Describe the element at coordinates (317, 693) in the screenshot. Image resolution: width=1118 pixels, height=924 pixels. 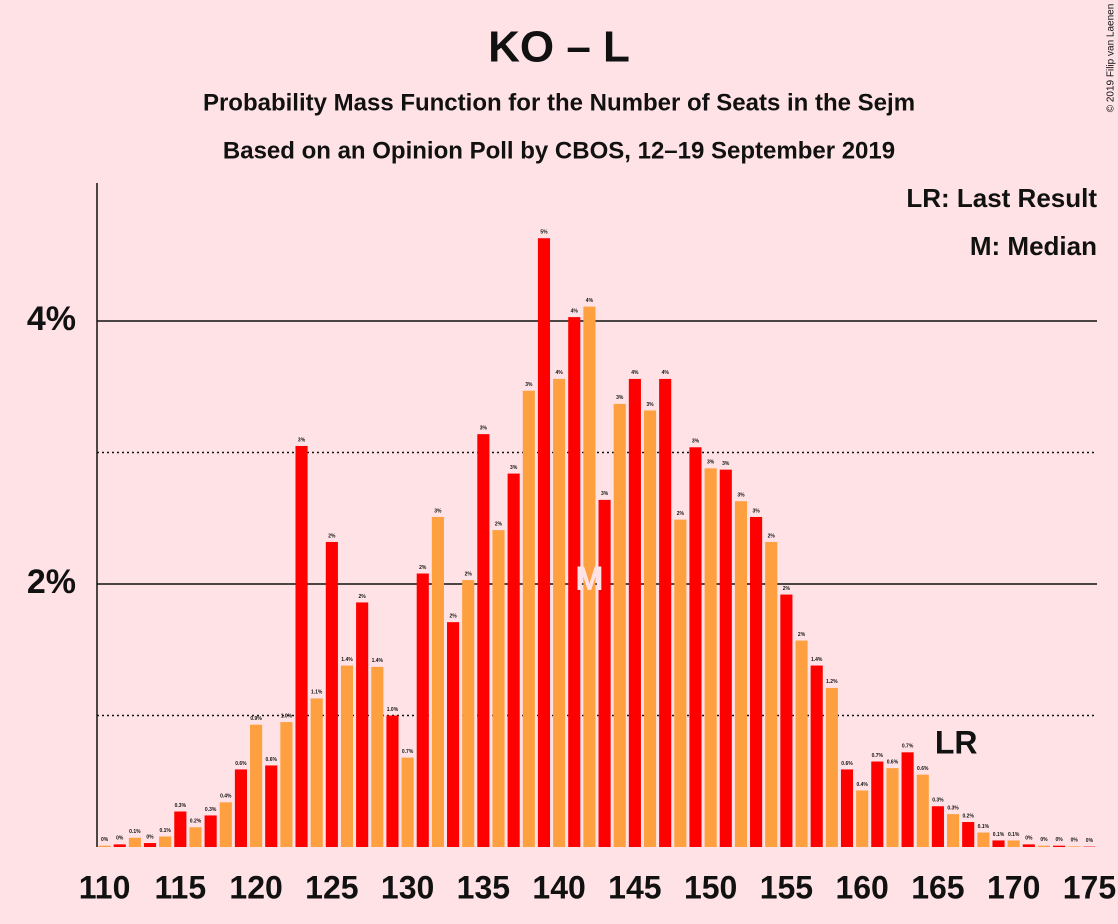
I see `value-label: 1.1%` at that location.